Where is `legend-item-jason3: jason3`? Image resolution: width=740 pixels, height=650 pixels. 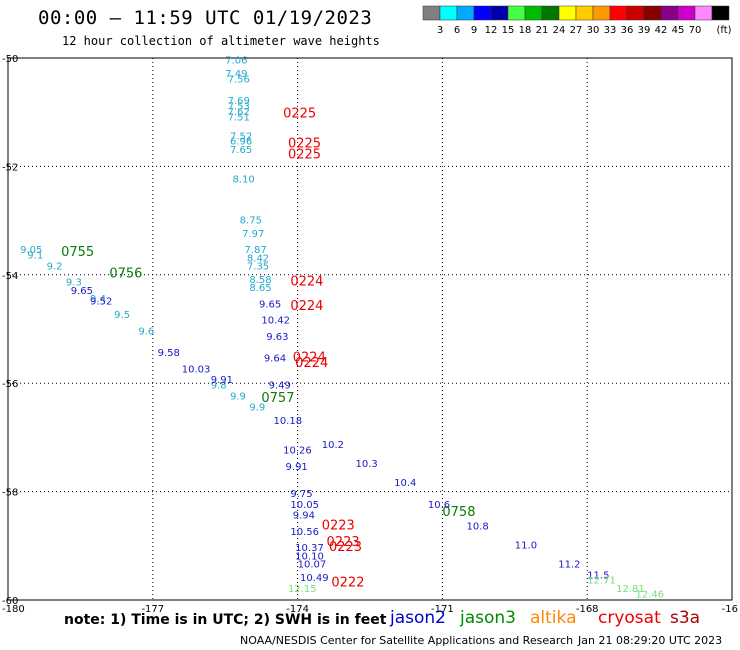 legend-item-jason3: jason3 is located at coordinates (488, 618).